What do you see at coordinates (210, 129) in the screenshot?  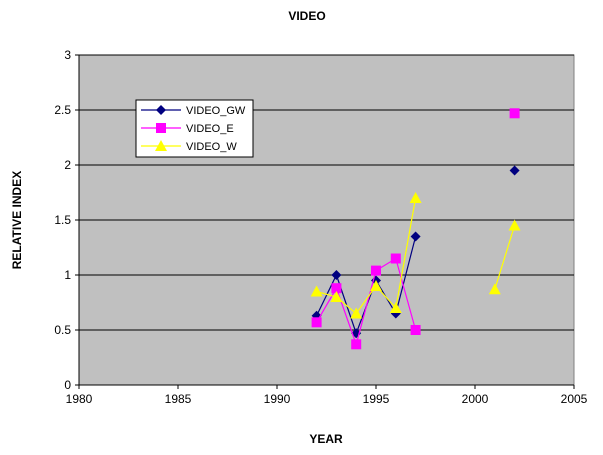 I see `legend-label: VIDEO_E` at bounding box center [210, 129].